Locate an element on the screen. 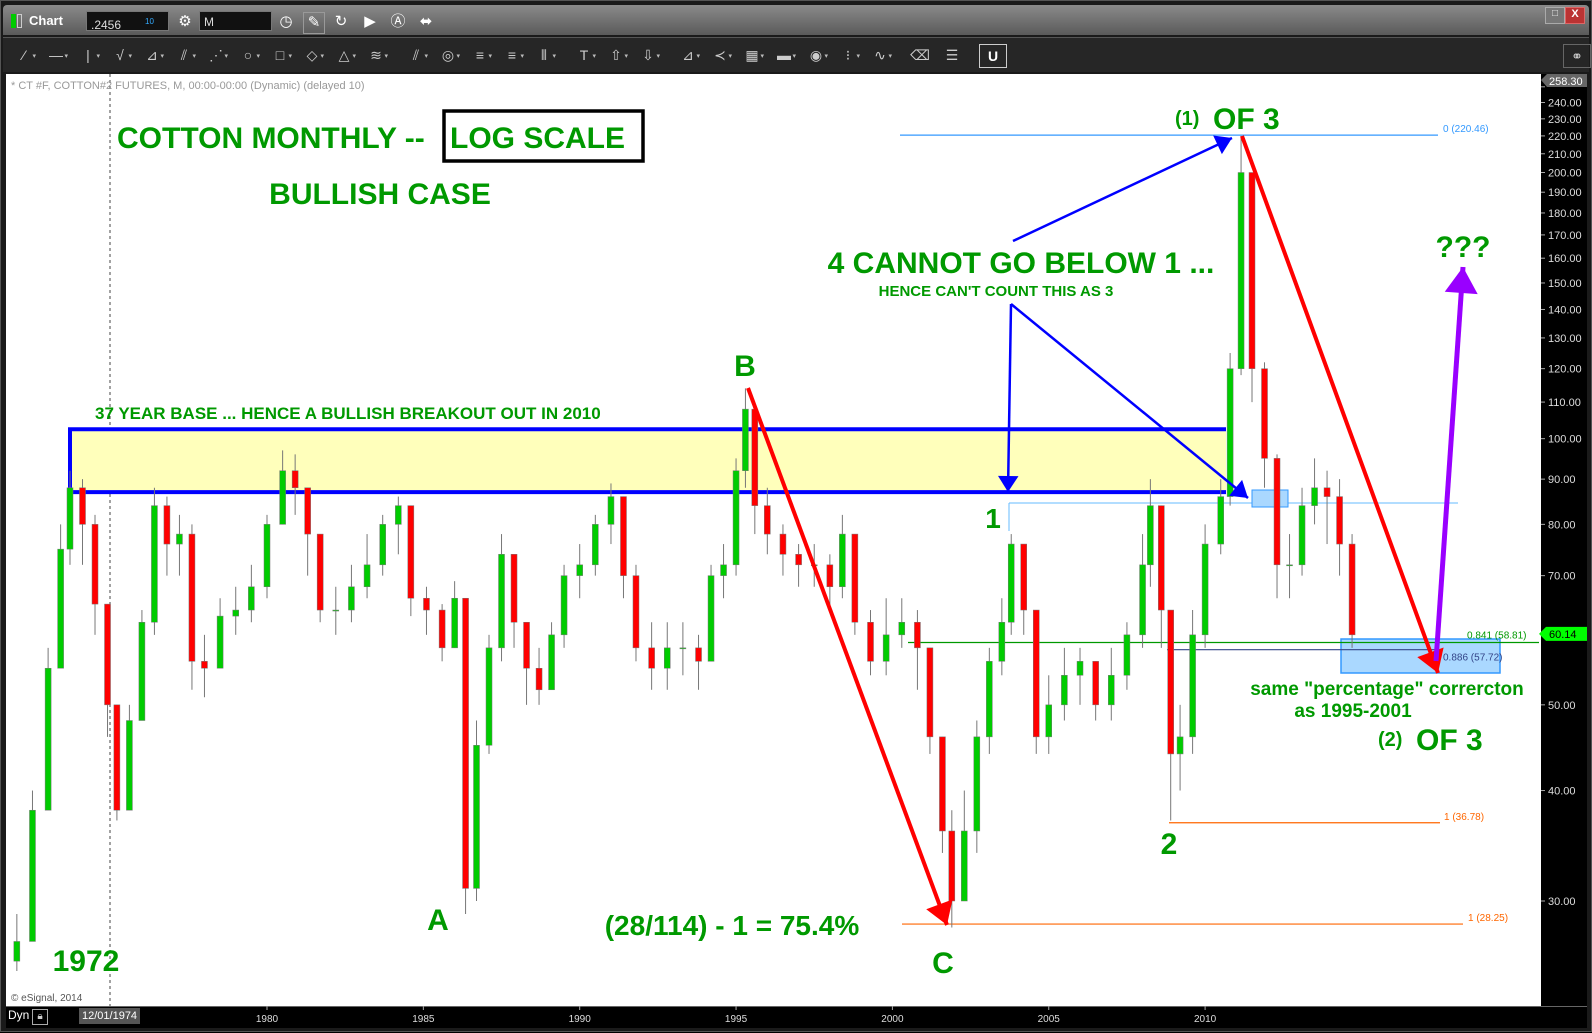 The width and height of the screenshot is (1592, 1033). y-tick-label: 170.00 is located at coordinates (1565, 236).